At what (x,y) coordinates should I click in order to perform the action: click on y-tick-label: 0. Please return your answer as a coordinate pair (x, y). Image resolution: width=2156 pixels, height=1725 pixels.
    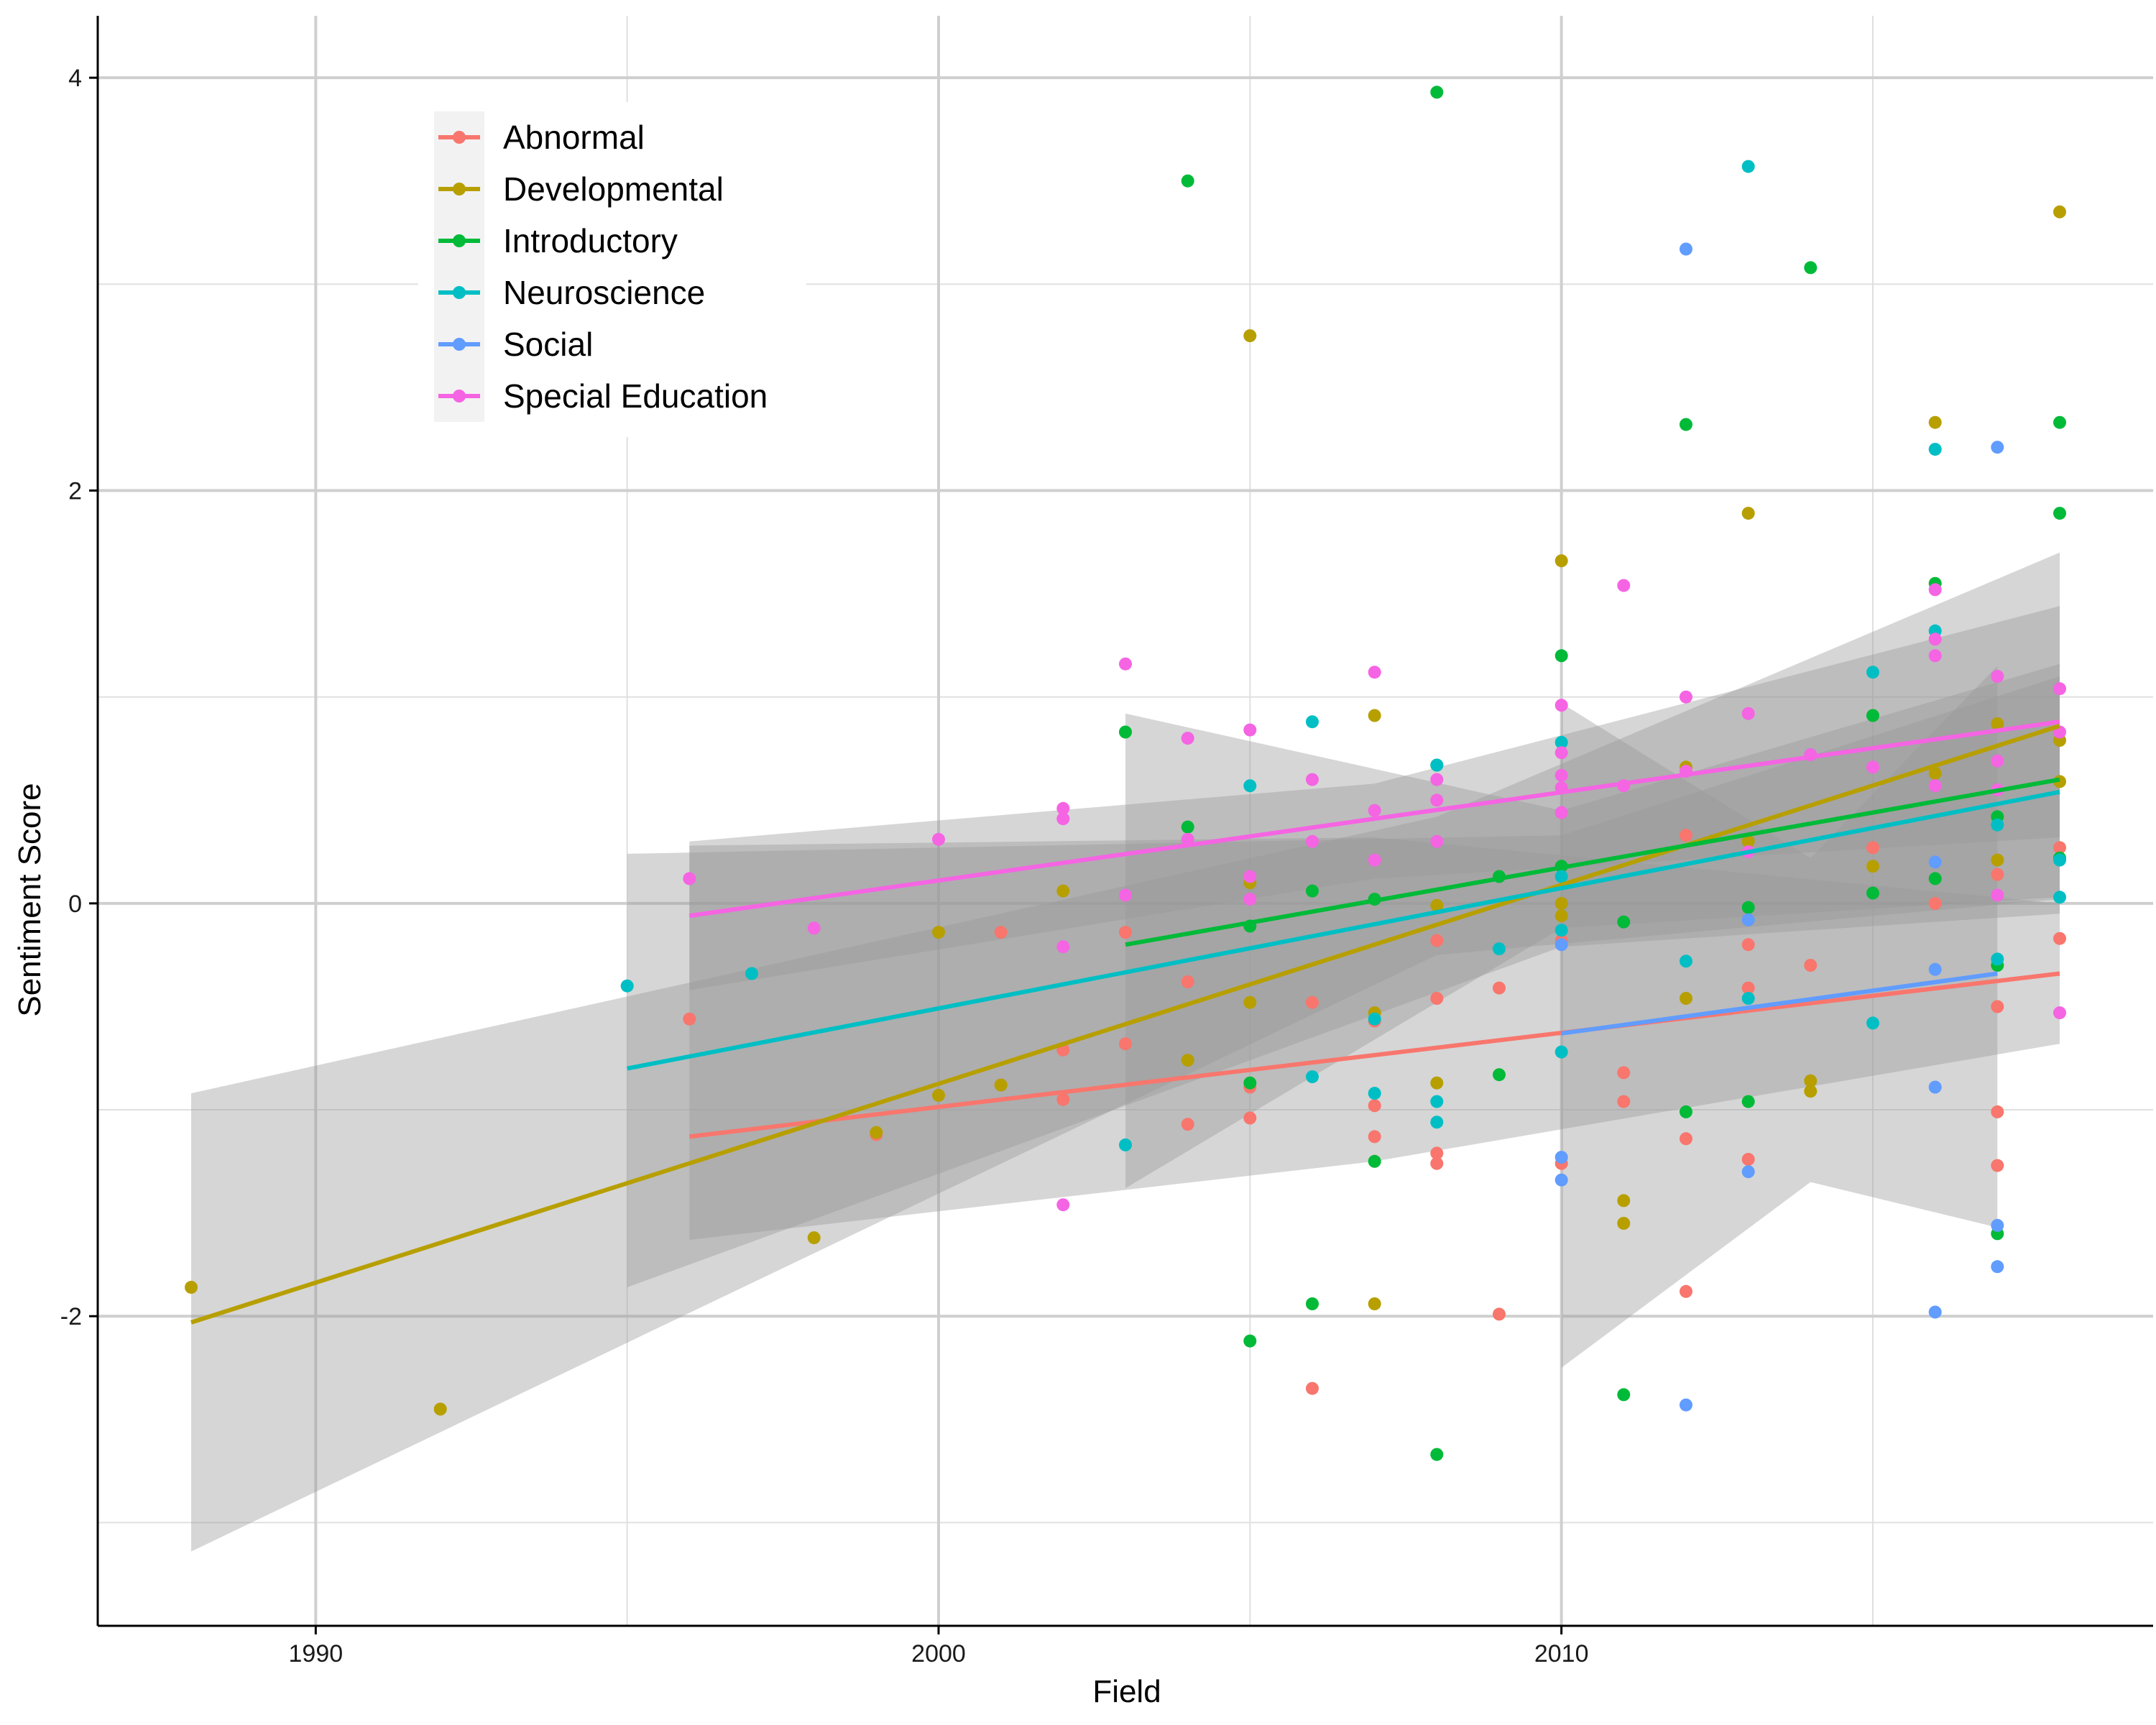
    Looking at the image, I should click on (75, 904).